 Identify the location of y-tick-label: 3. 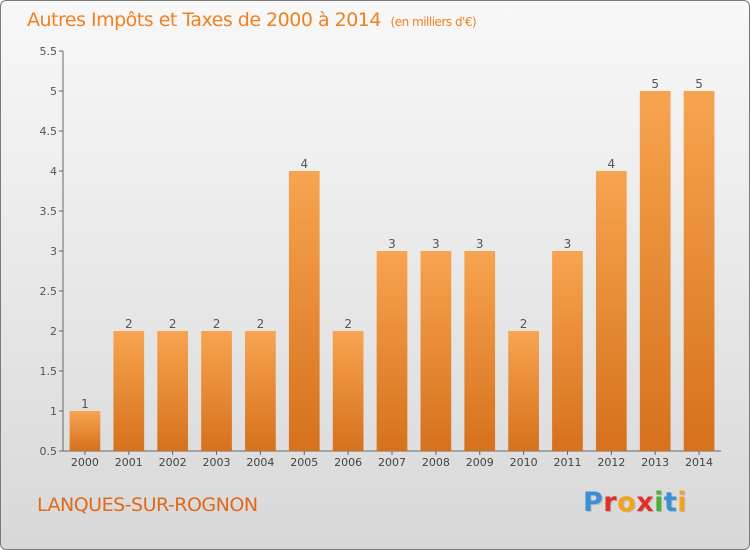
(53, 251).